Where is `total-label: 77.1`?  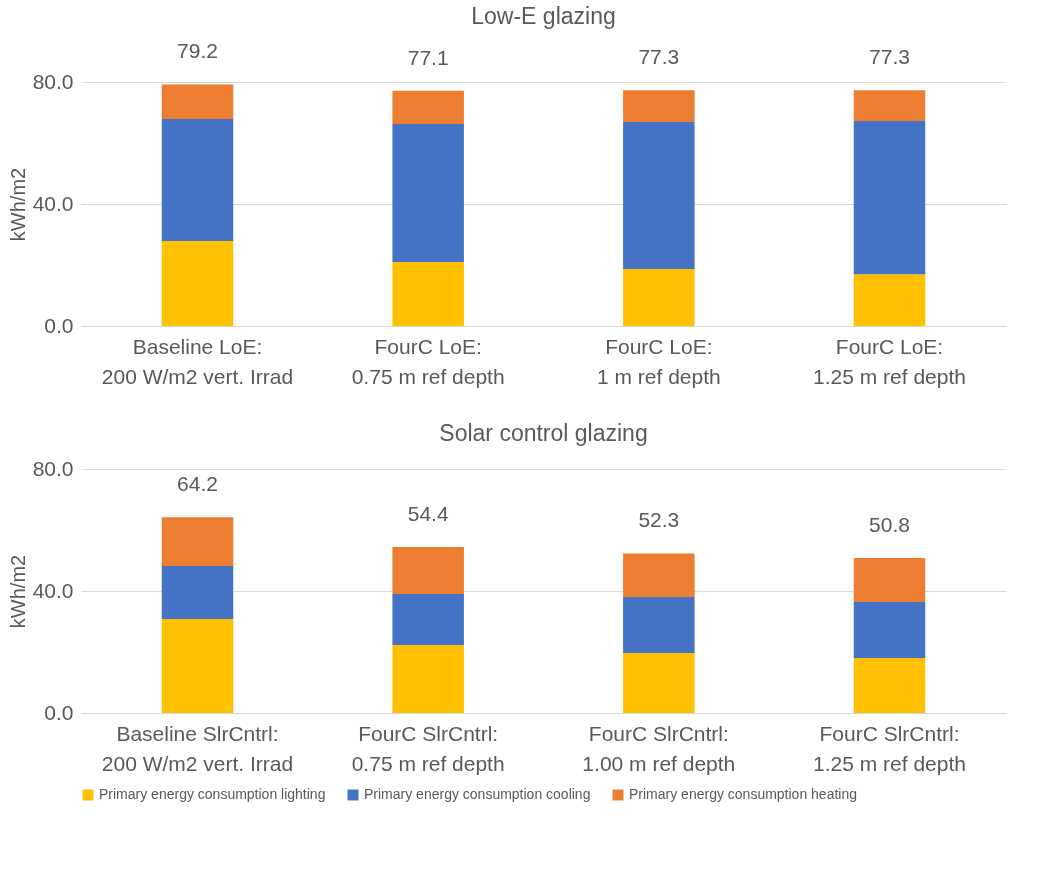 total-label: 77.1 is located at coordinates (428, 57).